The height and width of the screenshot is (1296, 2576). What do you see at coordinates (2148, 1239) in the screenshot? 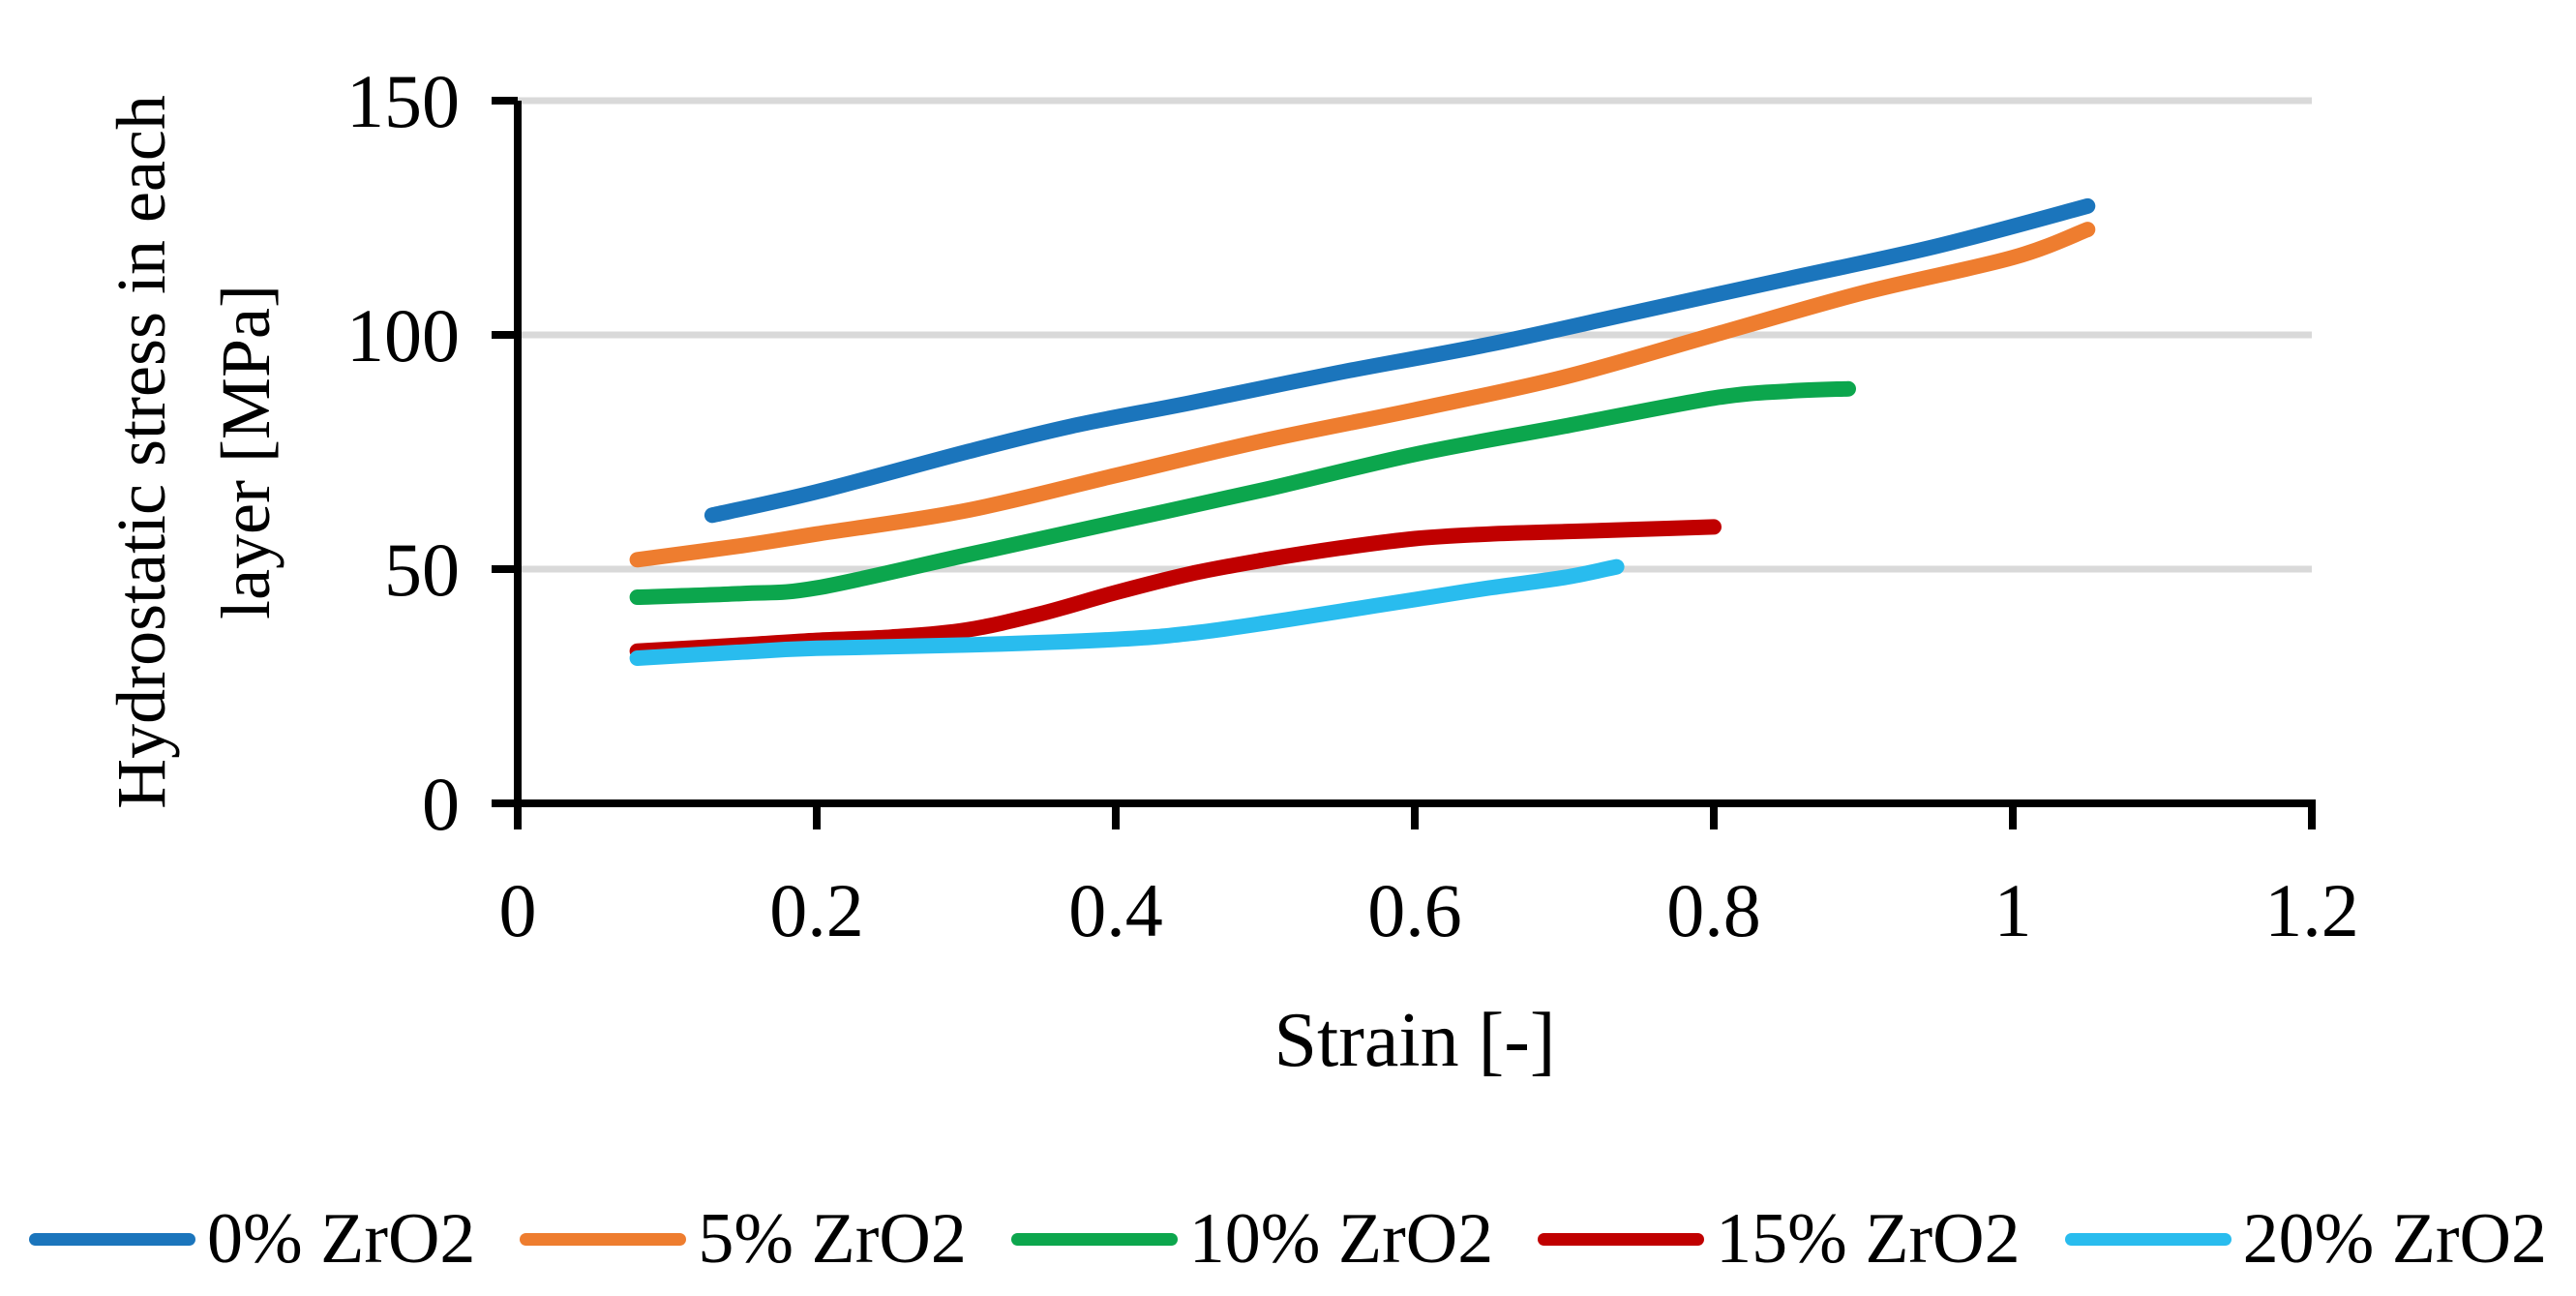
I see `legend-swatch-20-zro2` at bounding box center [2148, 1239].